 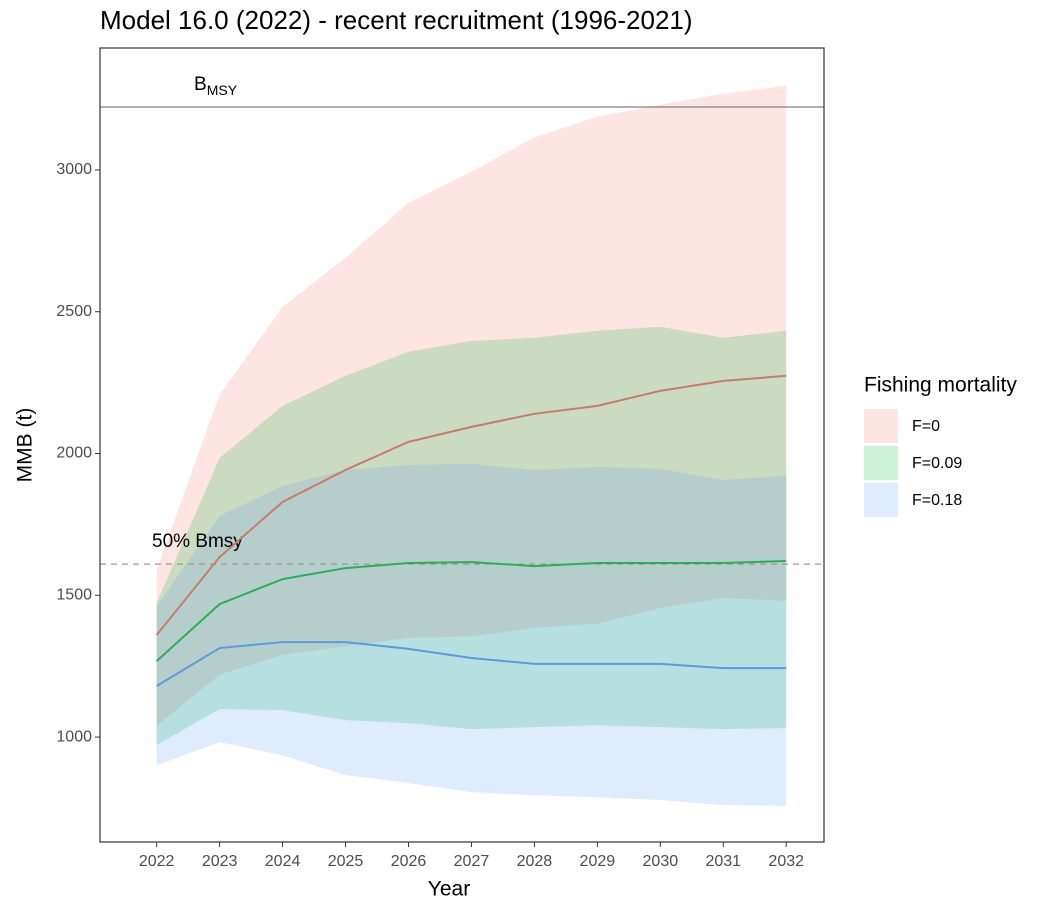 I want to click on reference-label: 50% Bmsy, so click(x=197, y=541).